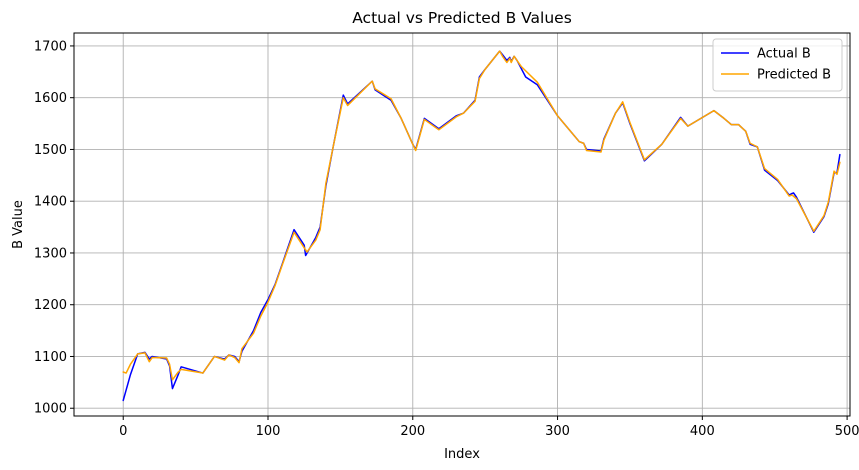 The width and height of the screenshot is (859, 470). What do you see at coordinates (784, 54) in the screenshot?
I see `legend-label: Actual B` at bounding box center [784, 54].